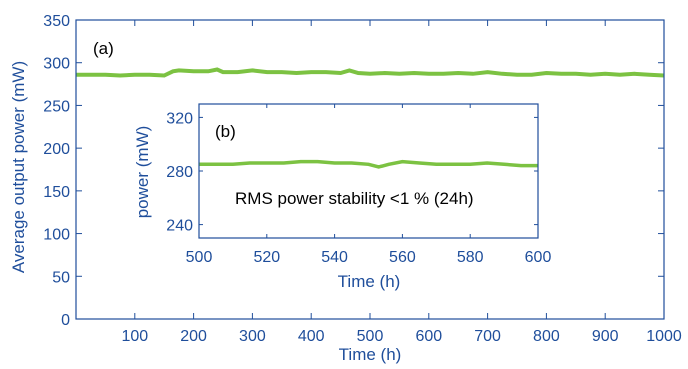 The height and width of the screenshot is (369, 688). Describe the element at coordinates (368, 164) in the screenshot. I see `inset-power-series-line` at that location.